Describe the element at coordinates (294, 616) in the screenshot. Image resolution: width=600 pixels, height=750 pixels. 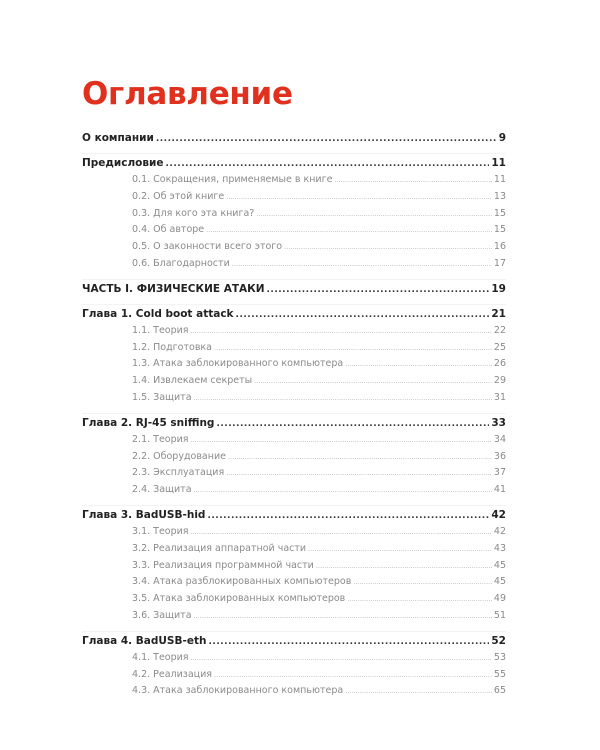
I see `toc-subsection: 3.6. Защита 51` at that location.